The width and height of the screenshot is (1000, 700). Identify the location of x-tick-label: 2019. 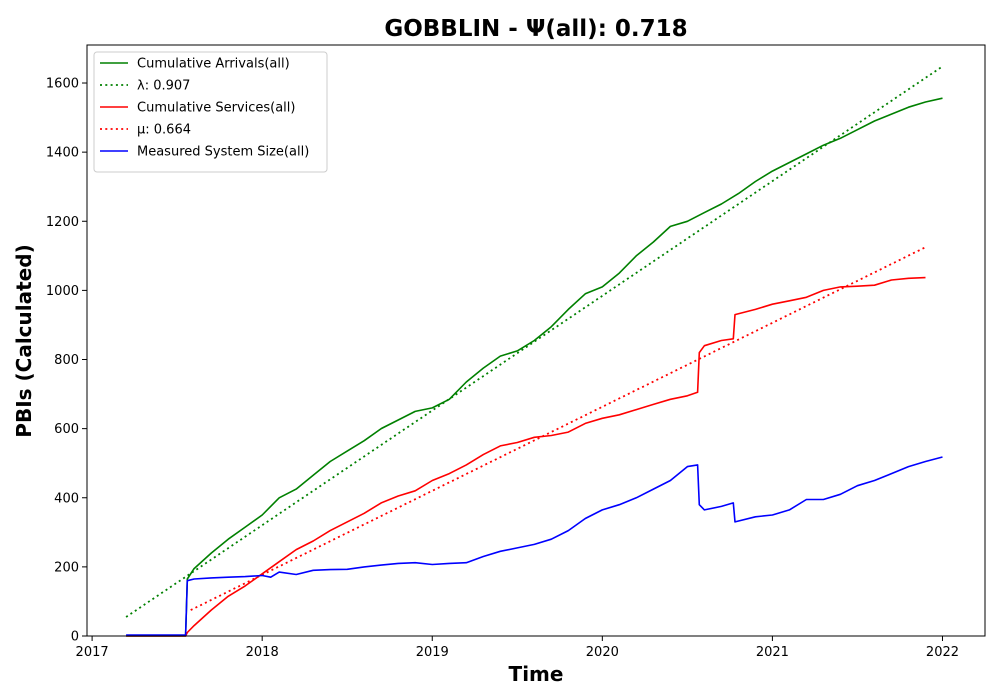
(432, 652).